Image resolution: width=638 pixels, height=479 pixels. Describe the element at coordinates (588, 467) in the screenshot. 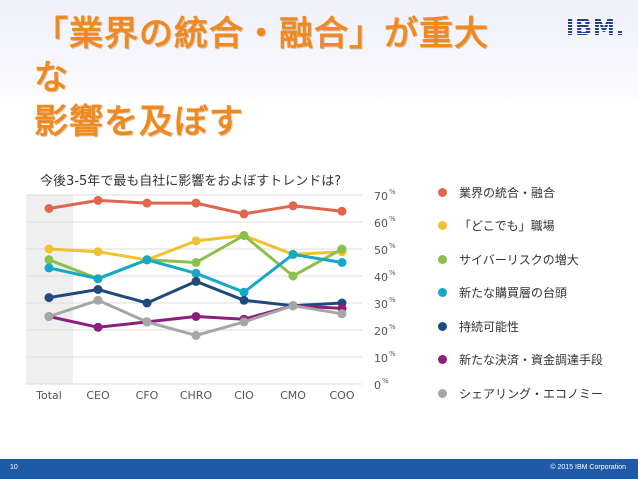

I see `copyright-text: © 2015 IBM Corporation` at that location.